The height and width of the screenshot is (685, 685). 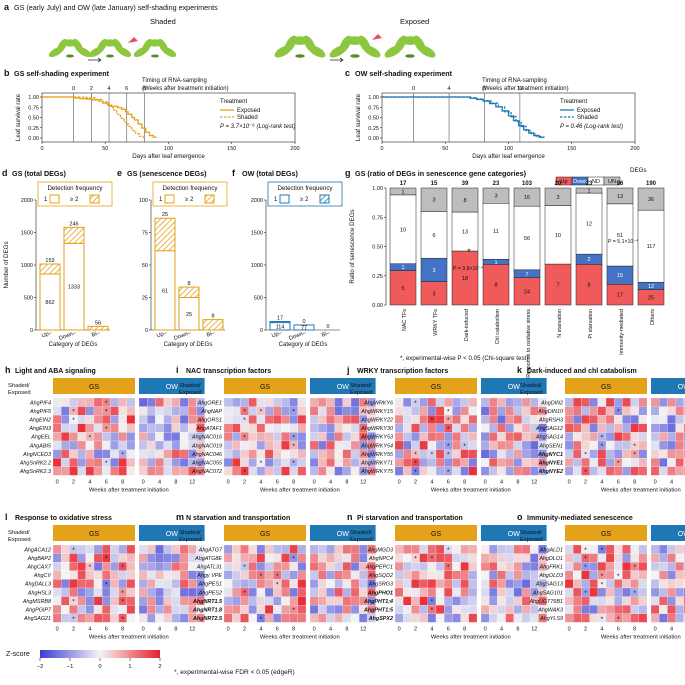 What do you see at coordinates (495, 286) in the screenshot?
I see `stack-up-label: 8` at bounding box center [495, 286].